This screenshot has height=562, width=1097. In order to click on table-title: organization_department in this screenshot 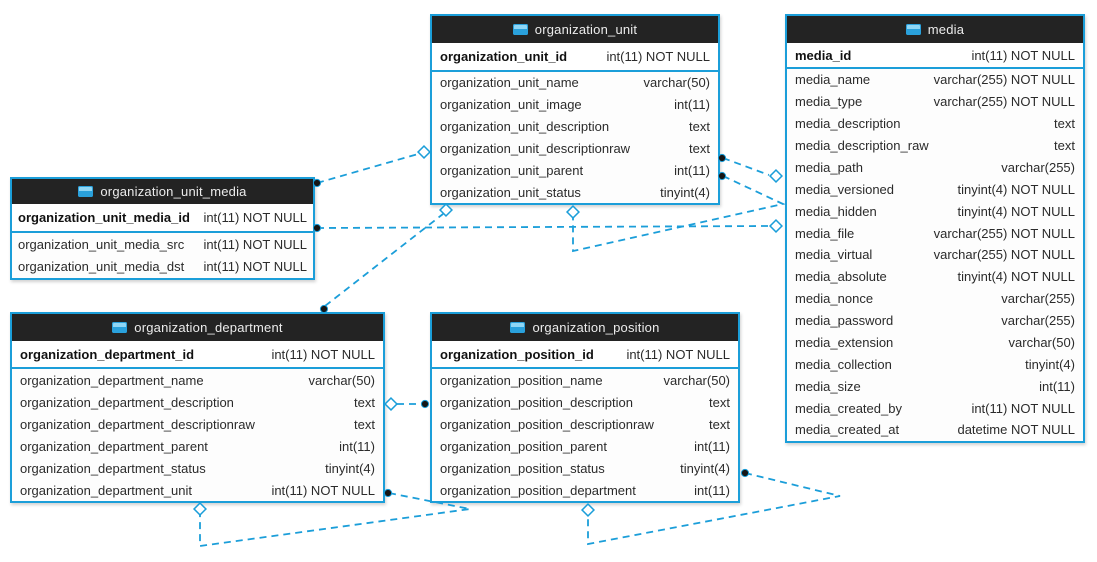, I will do `click(208, 327)`.